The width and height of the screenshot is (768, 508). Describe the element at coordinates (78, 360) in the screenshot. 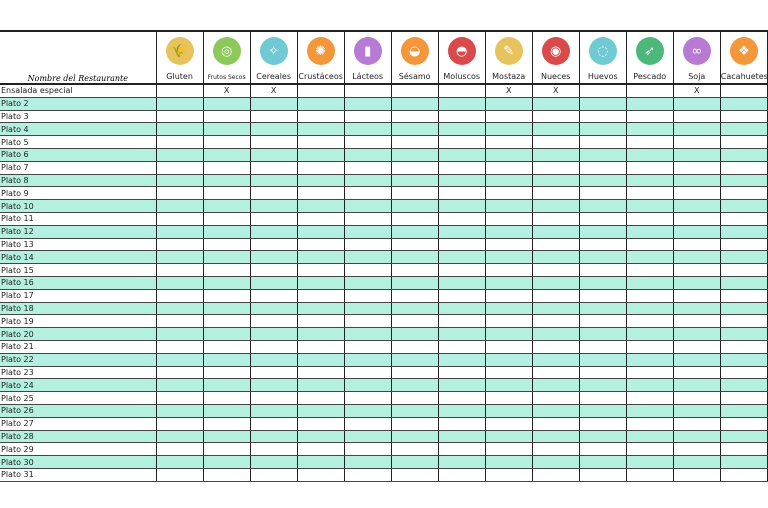

I see `dish-name-cell: Plato 22` at that location.